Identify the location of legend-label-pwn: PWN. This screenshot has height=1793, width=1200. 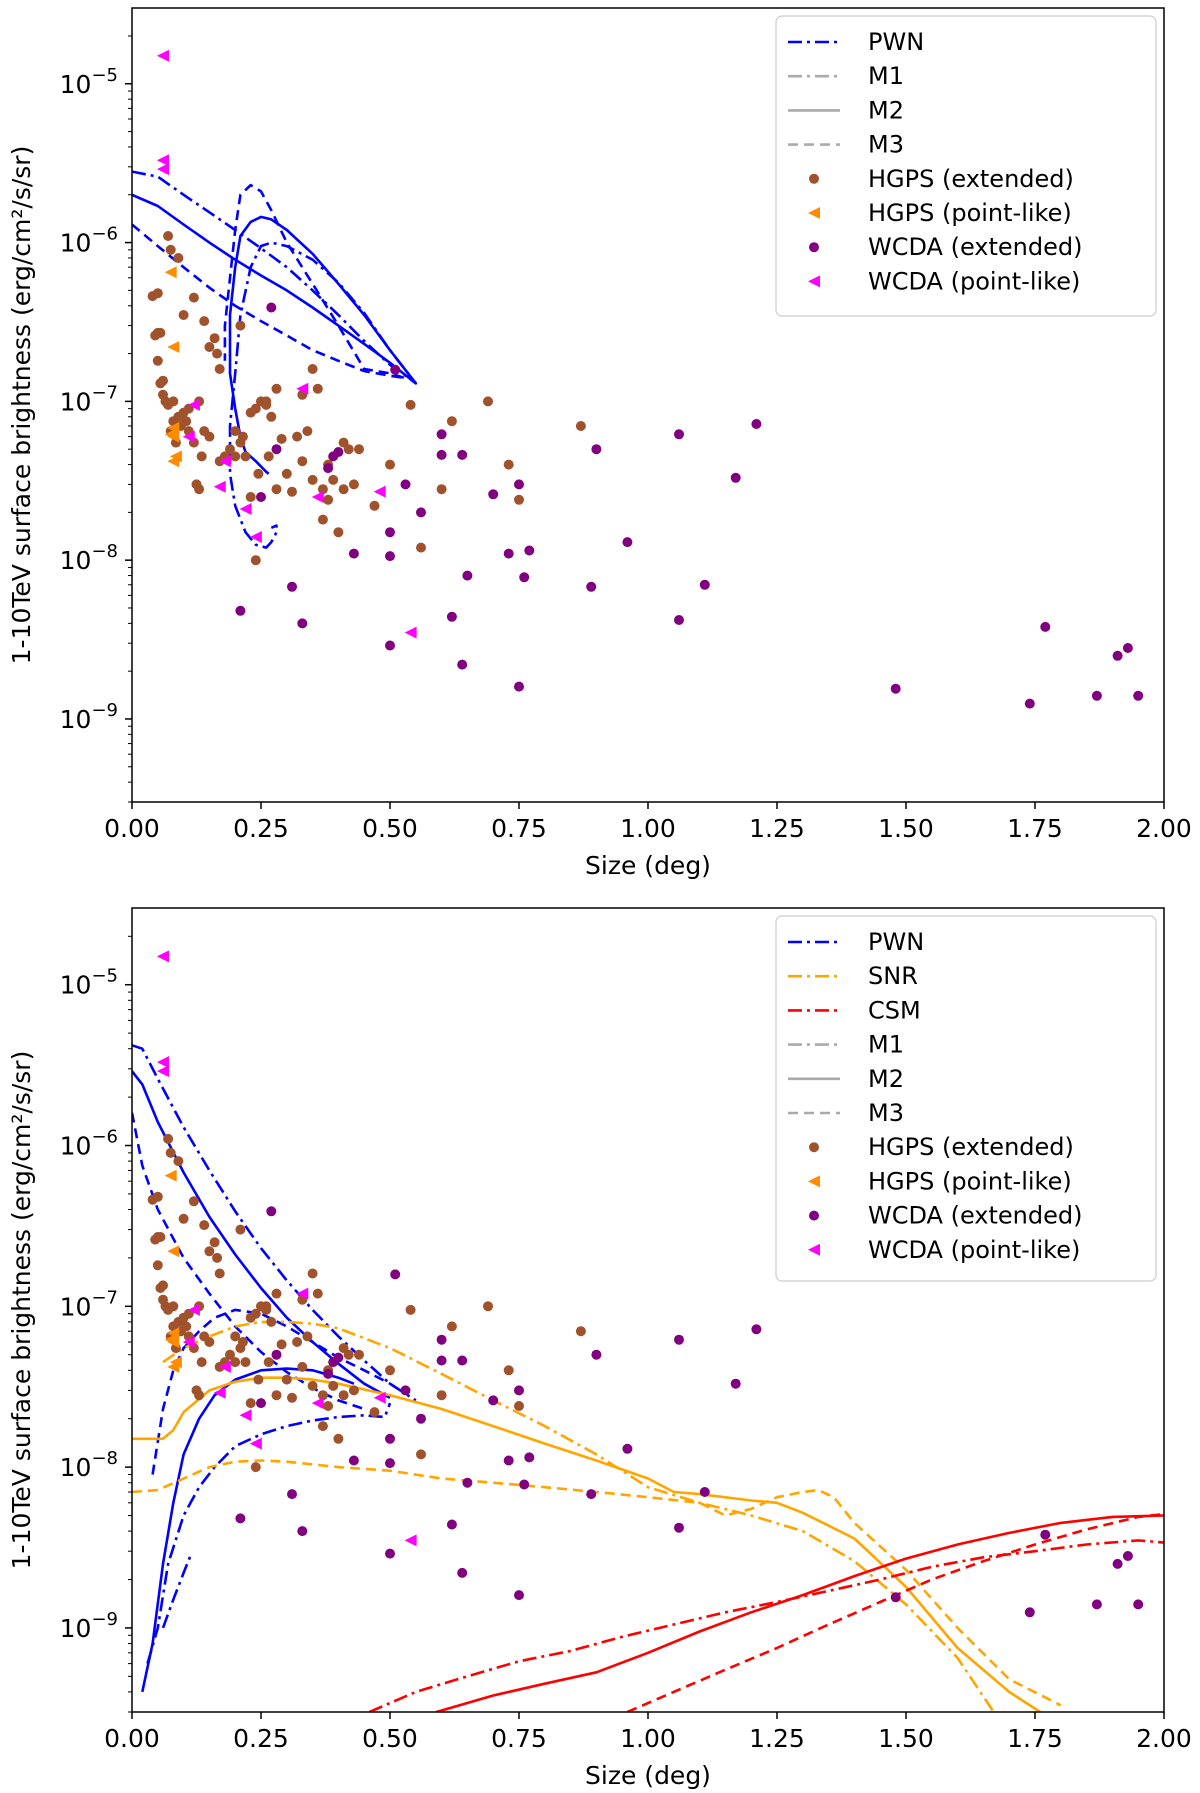
(896, 942).